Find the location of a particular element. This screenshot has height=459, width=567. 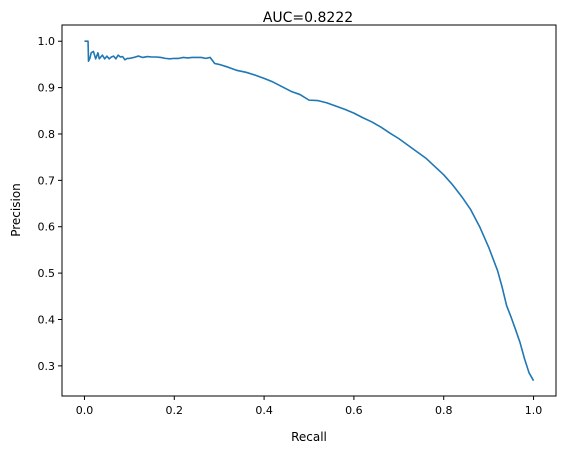

y-tick-label: 0.3 is located at coordinates (47, 366).